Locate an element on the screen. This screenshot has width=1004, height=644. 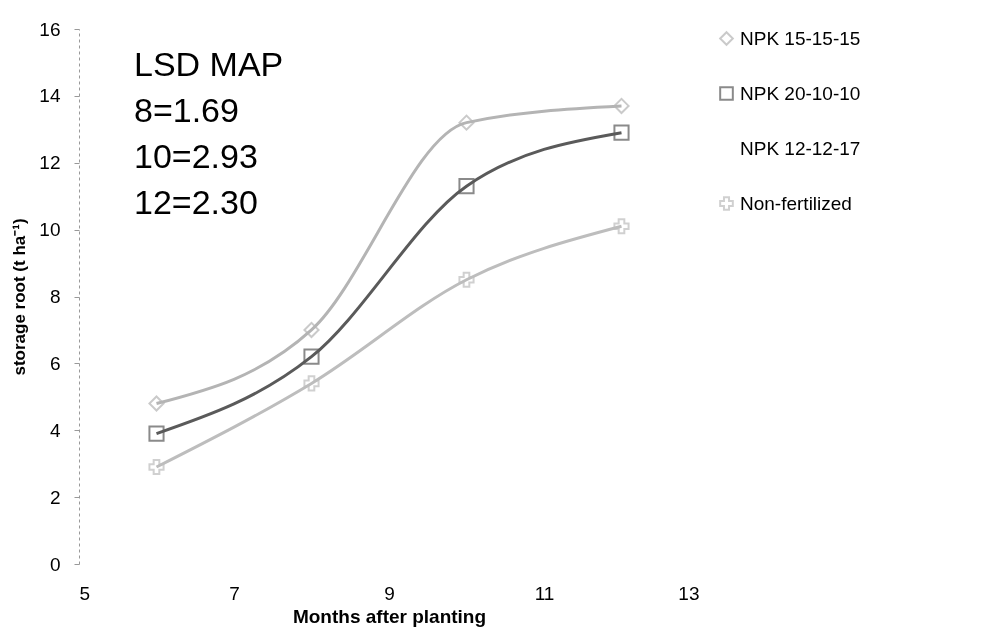
y-tick-label: 12 is located at coordinates (50, 163).